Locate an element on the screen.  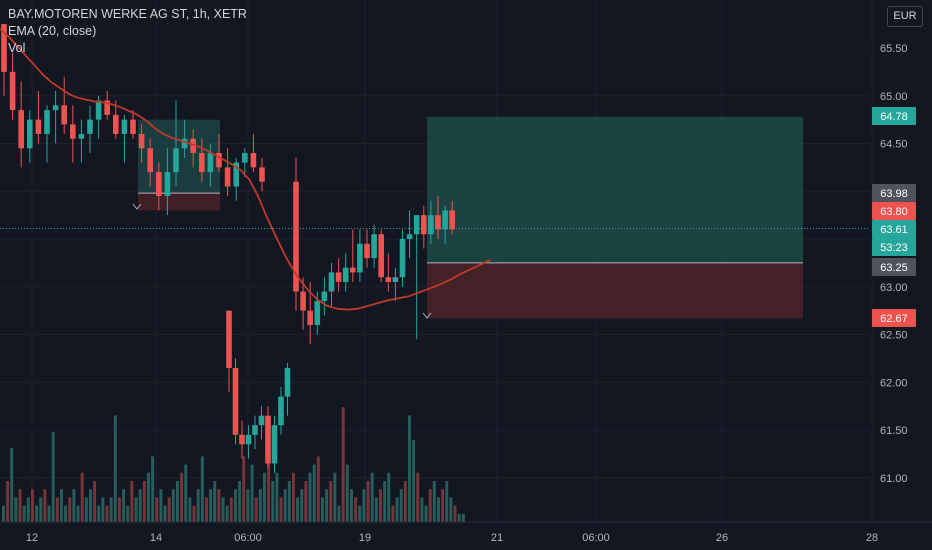
price-badge-prev-close is located at coordinates (894, 211).